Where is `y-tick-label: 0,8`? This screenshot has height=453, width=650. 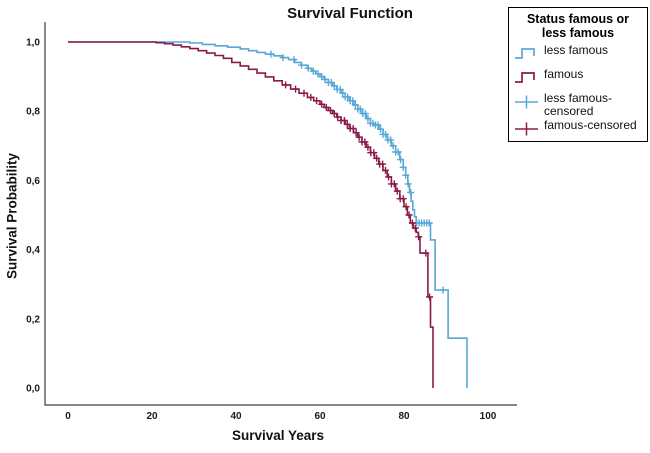 y-tick-label: 0,8 is located at coordinates (33, 112).